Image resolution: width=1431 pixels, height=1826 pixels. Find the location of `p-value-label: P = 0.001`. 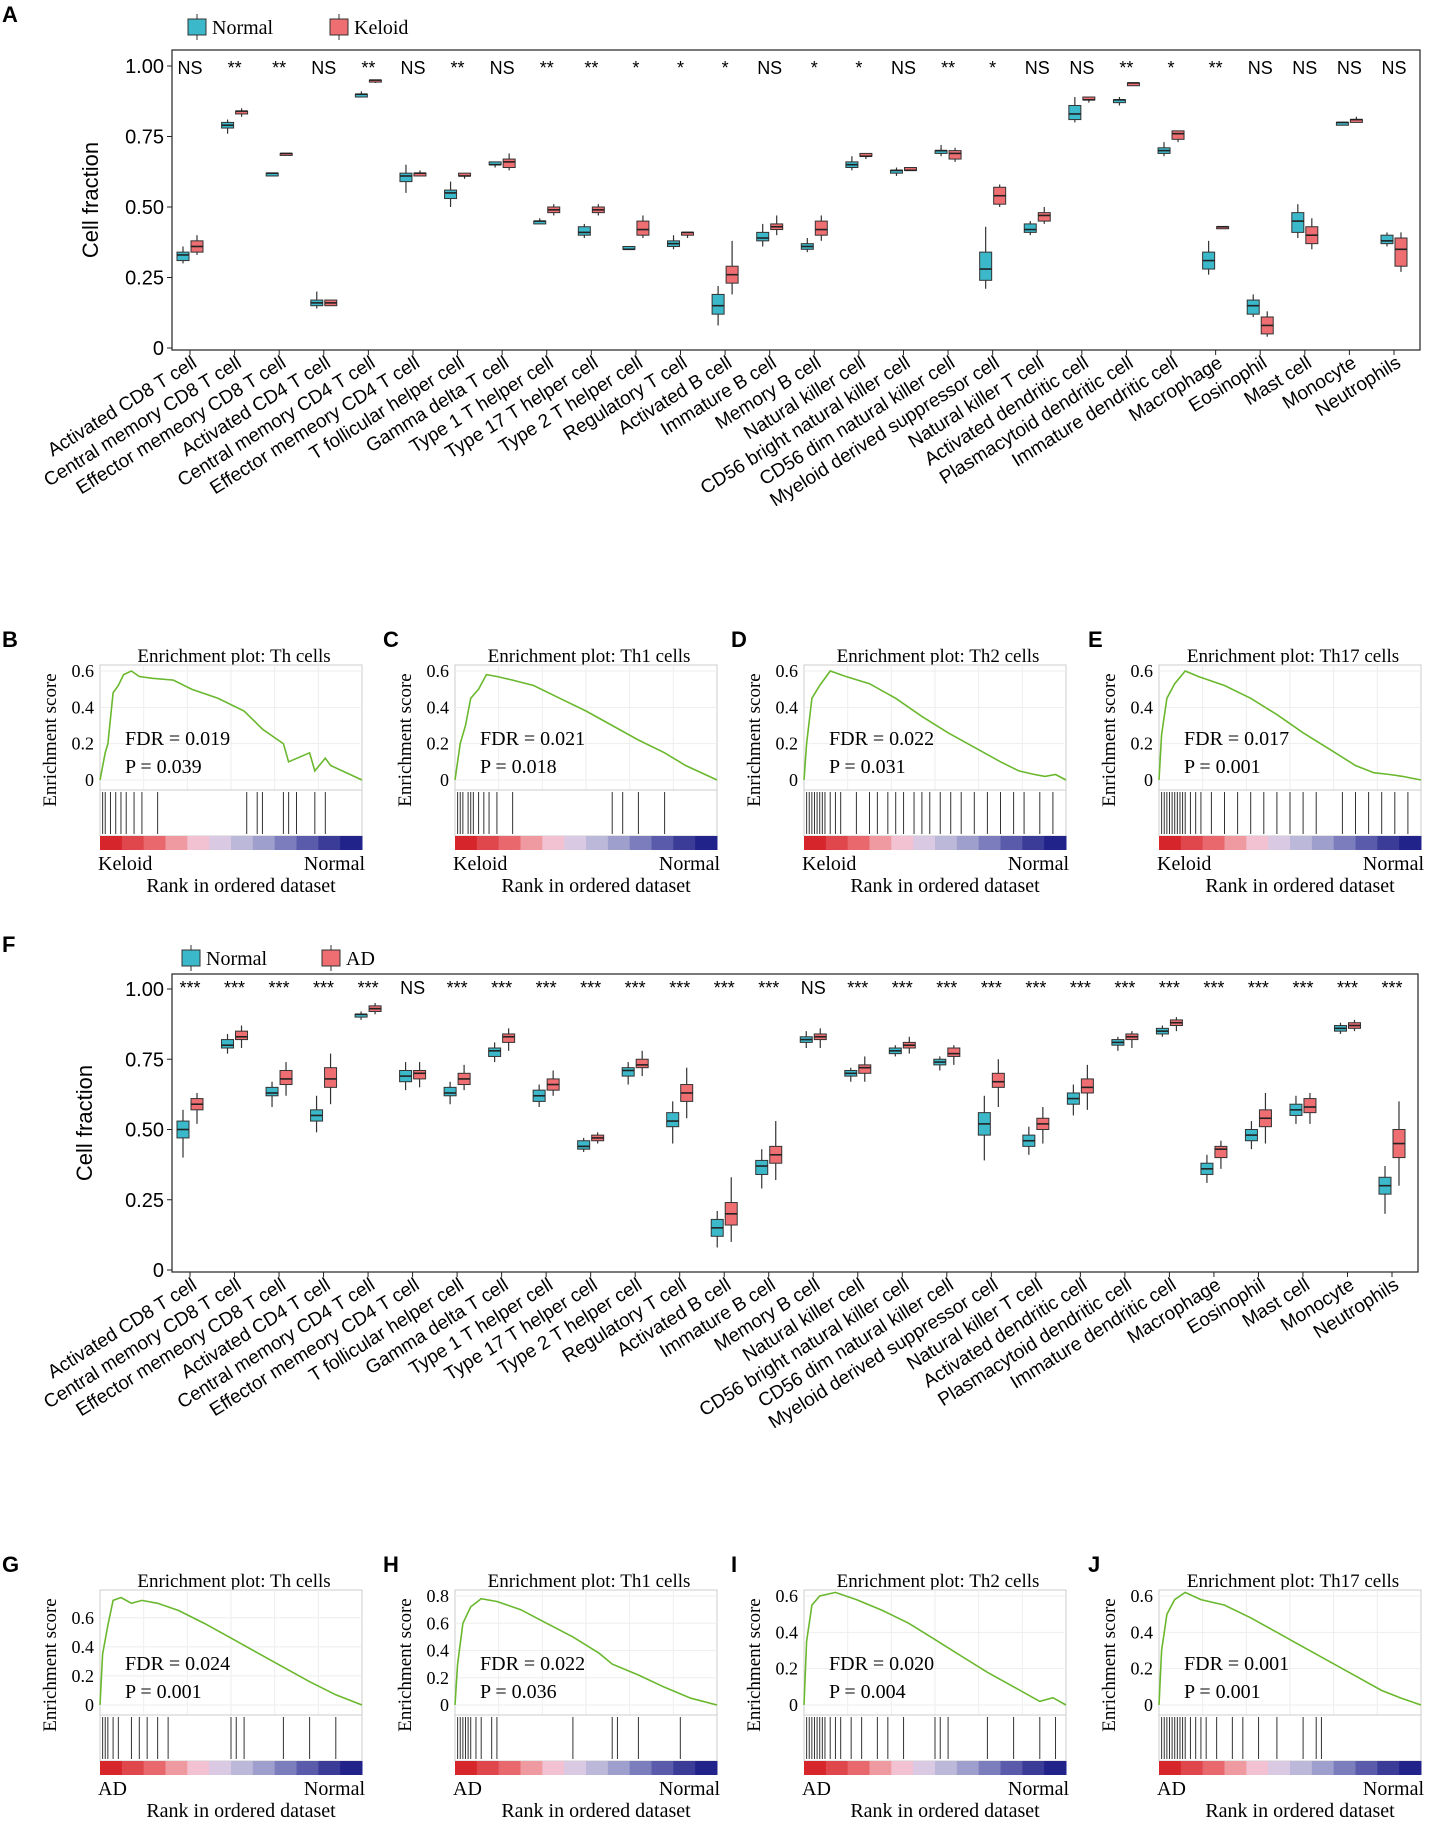

p-value-label: P = 0.001 is located at coordinates (1222, 1692).